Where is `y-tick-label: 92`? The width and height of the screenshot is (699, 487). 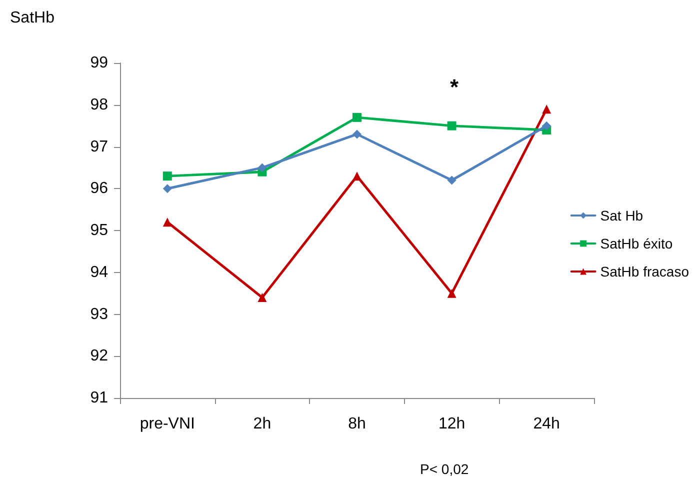 y-tick-label: 92 is located at coordinates (99, 356).